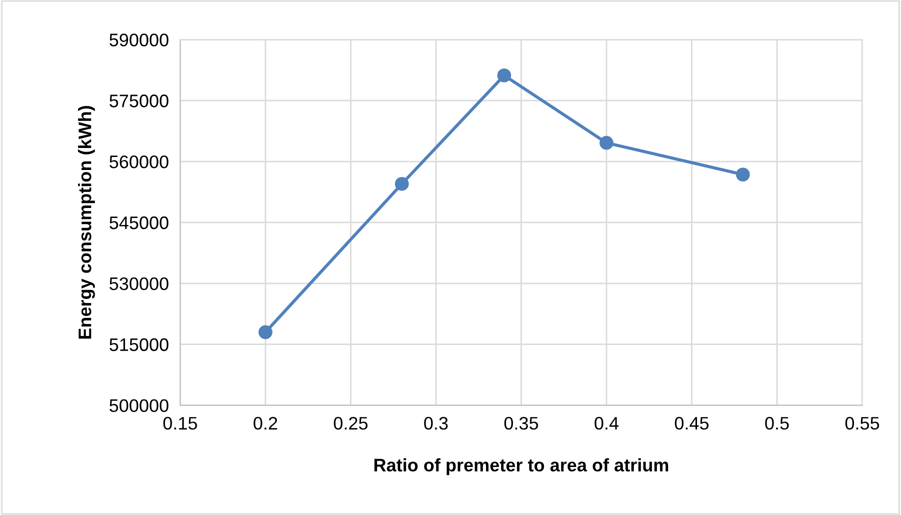  Describe the element at coordinates (266, 423) in the screenshot. I see `x-tick-label: 0.2` at that location.